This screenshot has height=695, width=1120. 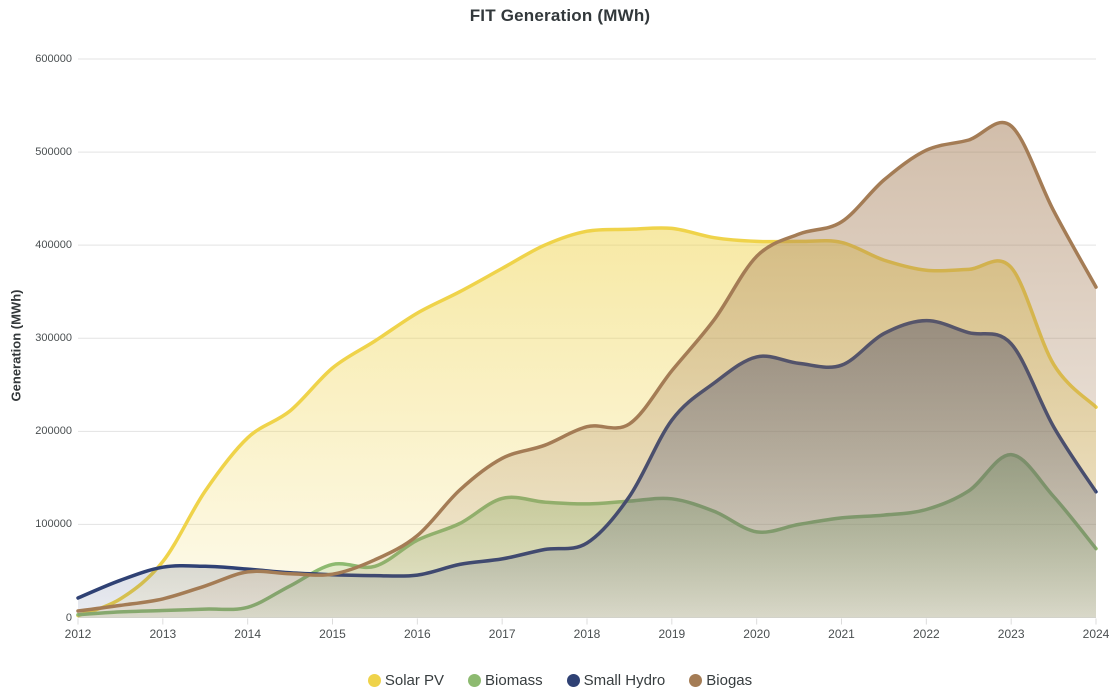 I want to click on x-tick-label: 2018, so click(x=587, y=634).